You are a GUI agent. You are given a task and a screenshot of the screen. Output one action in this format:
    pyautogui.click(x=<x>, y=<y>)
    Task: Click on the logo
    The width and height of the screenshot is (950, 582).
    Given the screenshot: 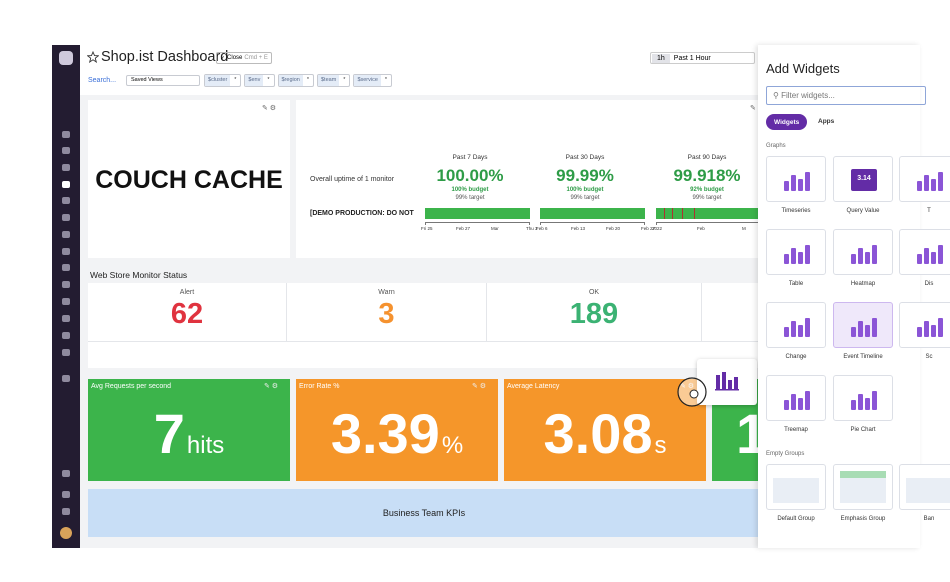 What is the action you would take?
    pyautogui.click(x=66, y=58)
    